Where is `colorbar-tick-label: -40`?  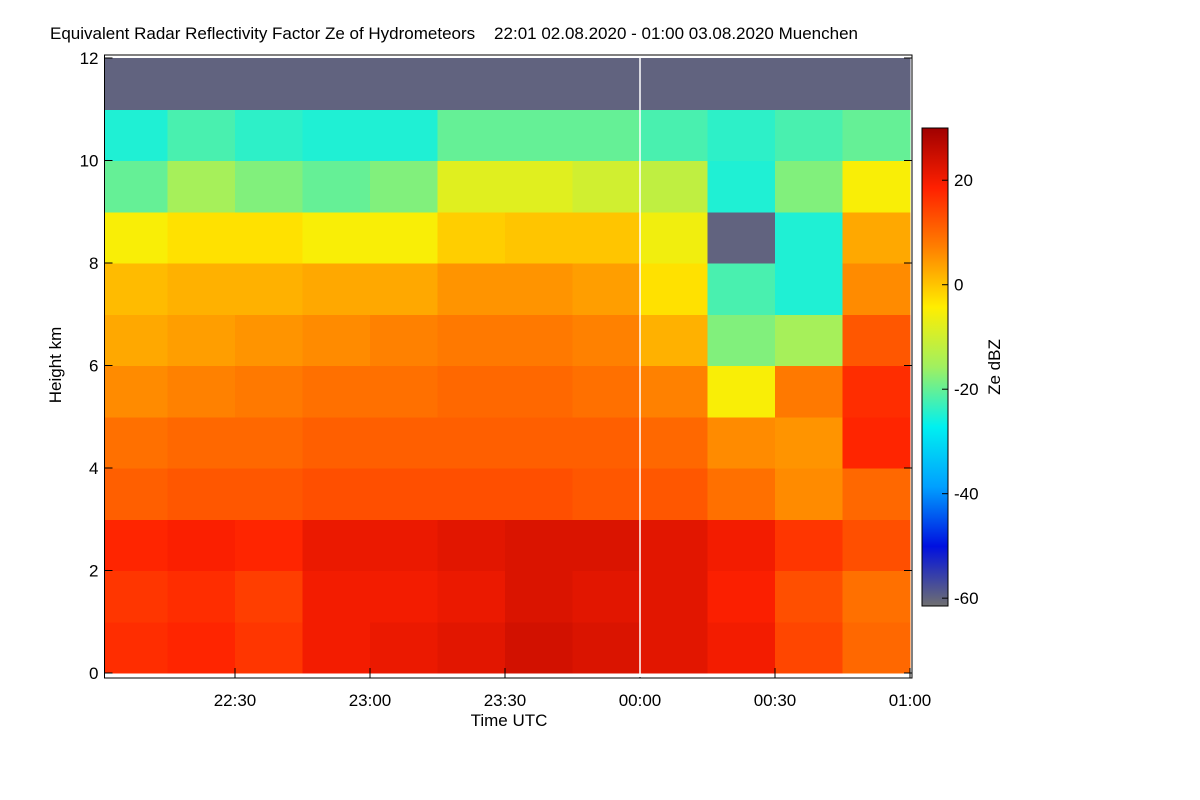 colorbar-tick-label: -40 is located at coordinates (966, 494).